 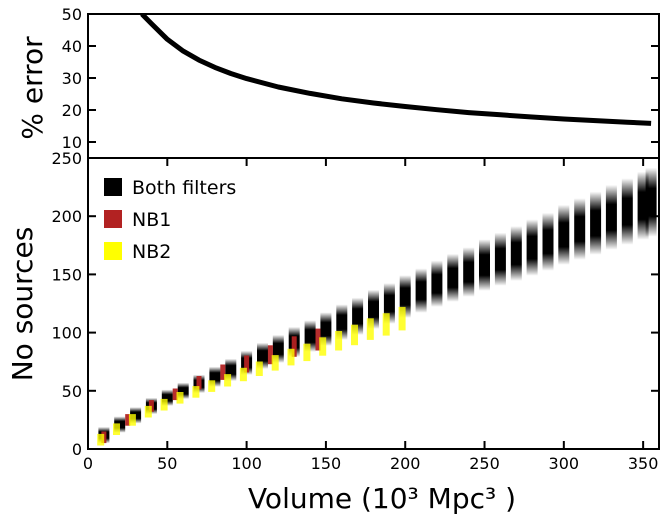 I want to click on bottom-y-tick-label: 0, so click(x=77, y=449).